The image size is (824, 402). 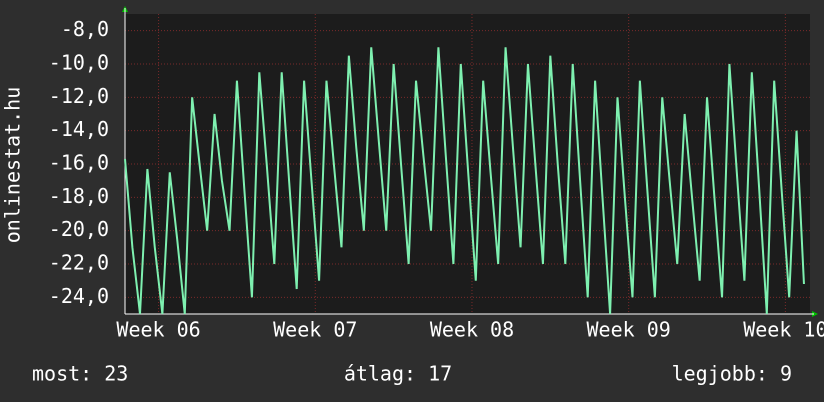 What do you see at coordinates (79, 163) in the screenshot?
I see `y-tick-label: -16,0` at bounding box center [79, 163].